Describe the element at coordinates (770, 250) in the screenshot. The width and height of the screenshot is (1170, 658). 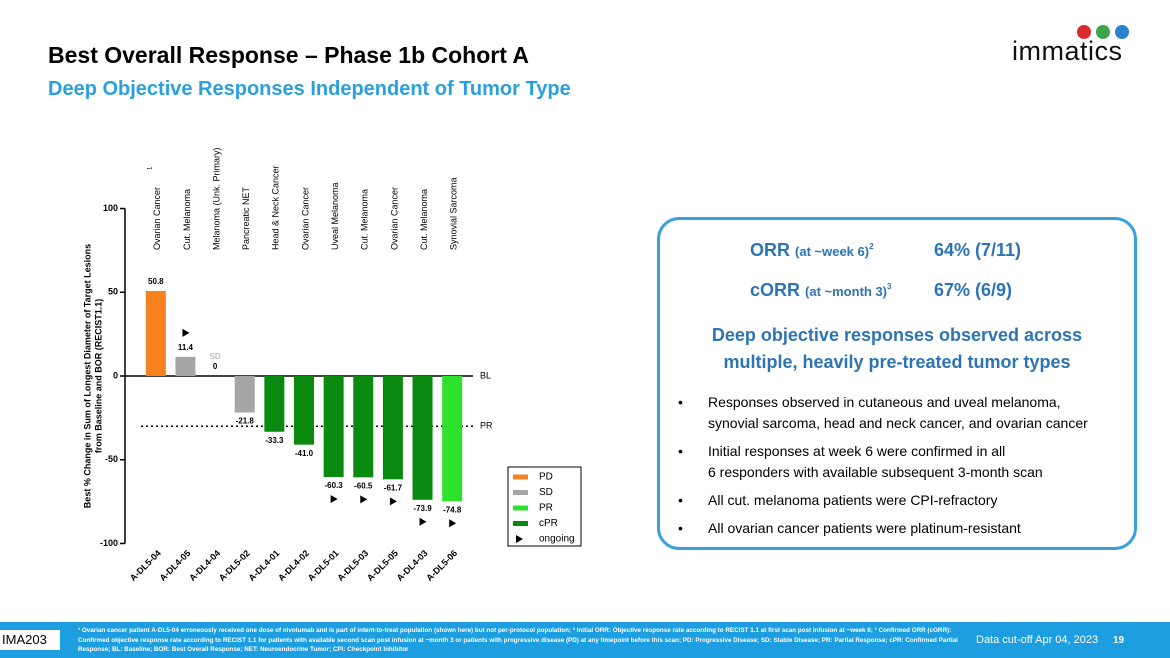
I see `metric-label: ORR` at that location.